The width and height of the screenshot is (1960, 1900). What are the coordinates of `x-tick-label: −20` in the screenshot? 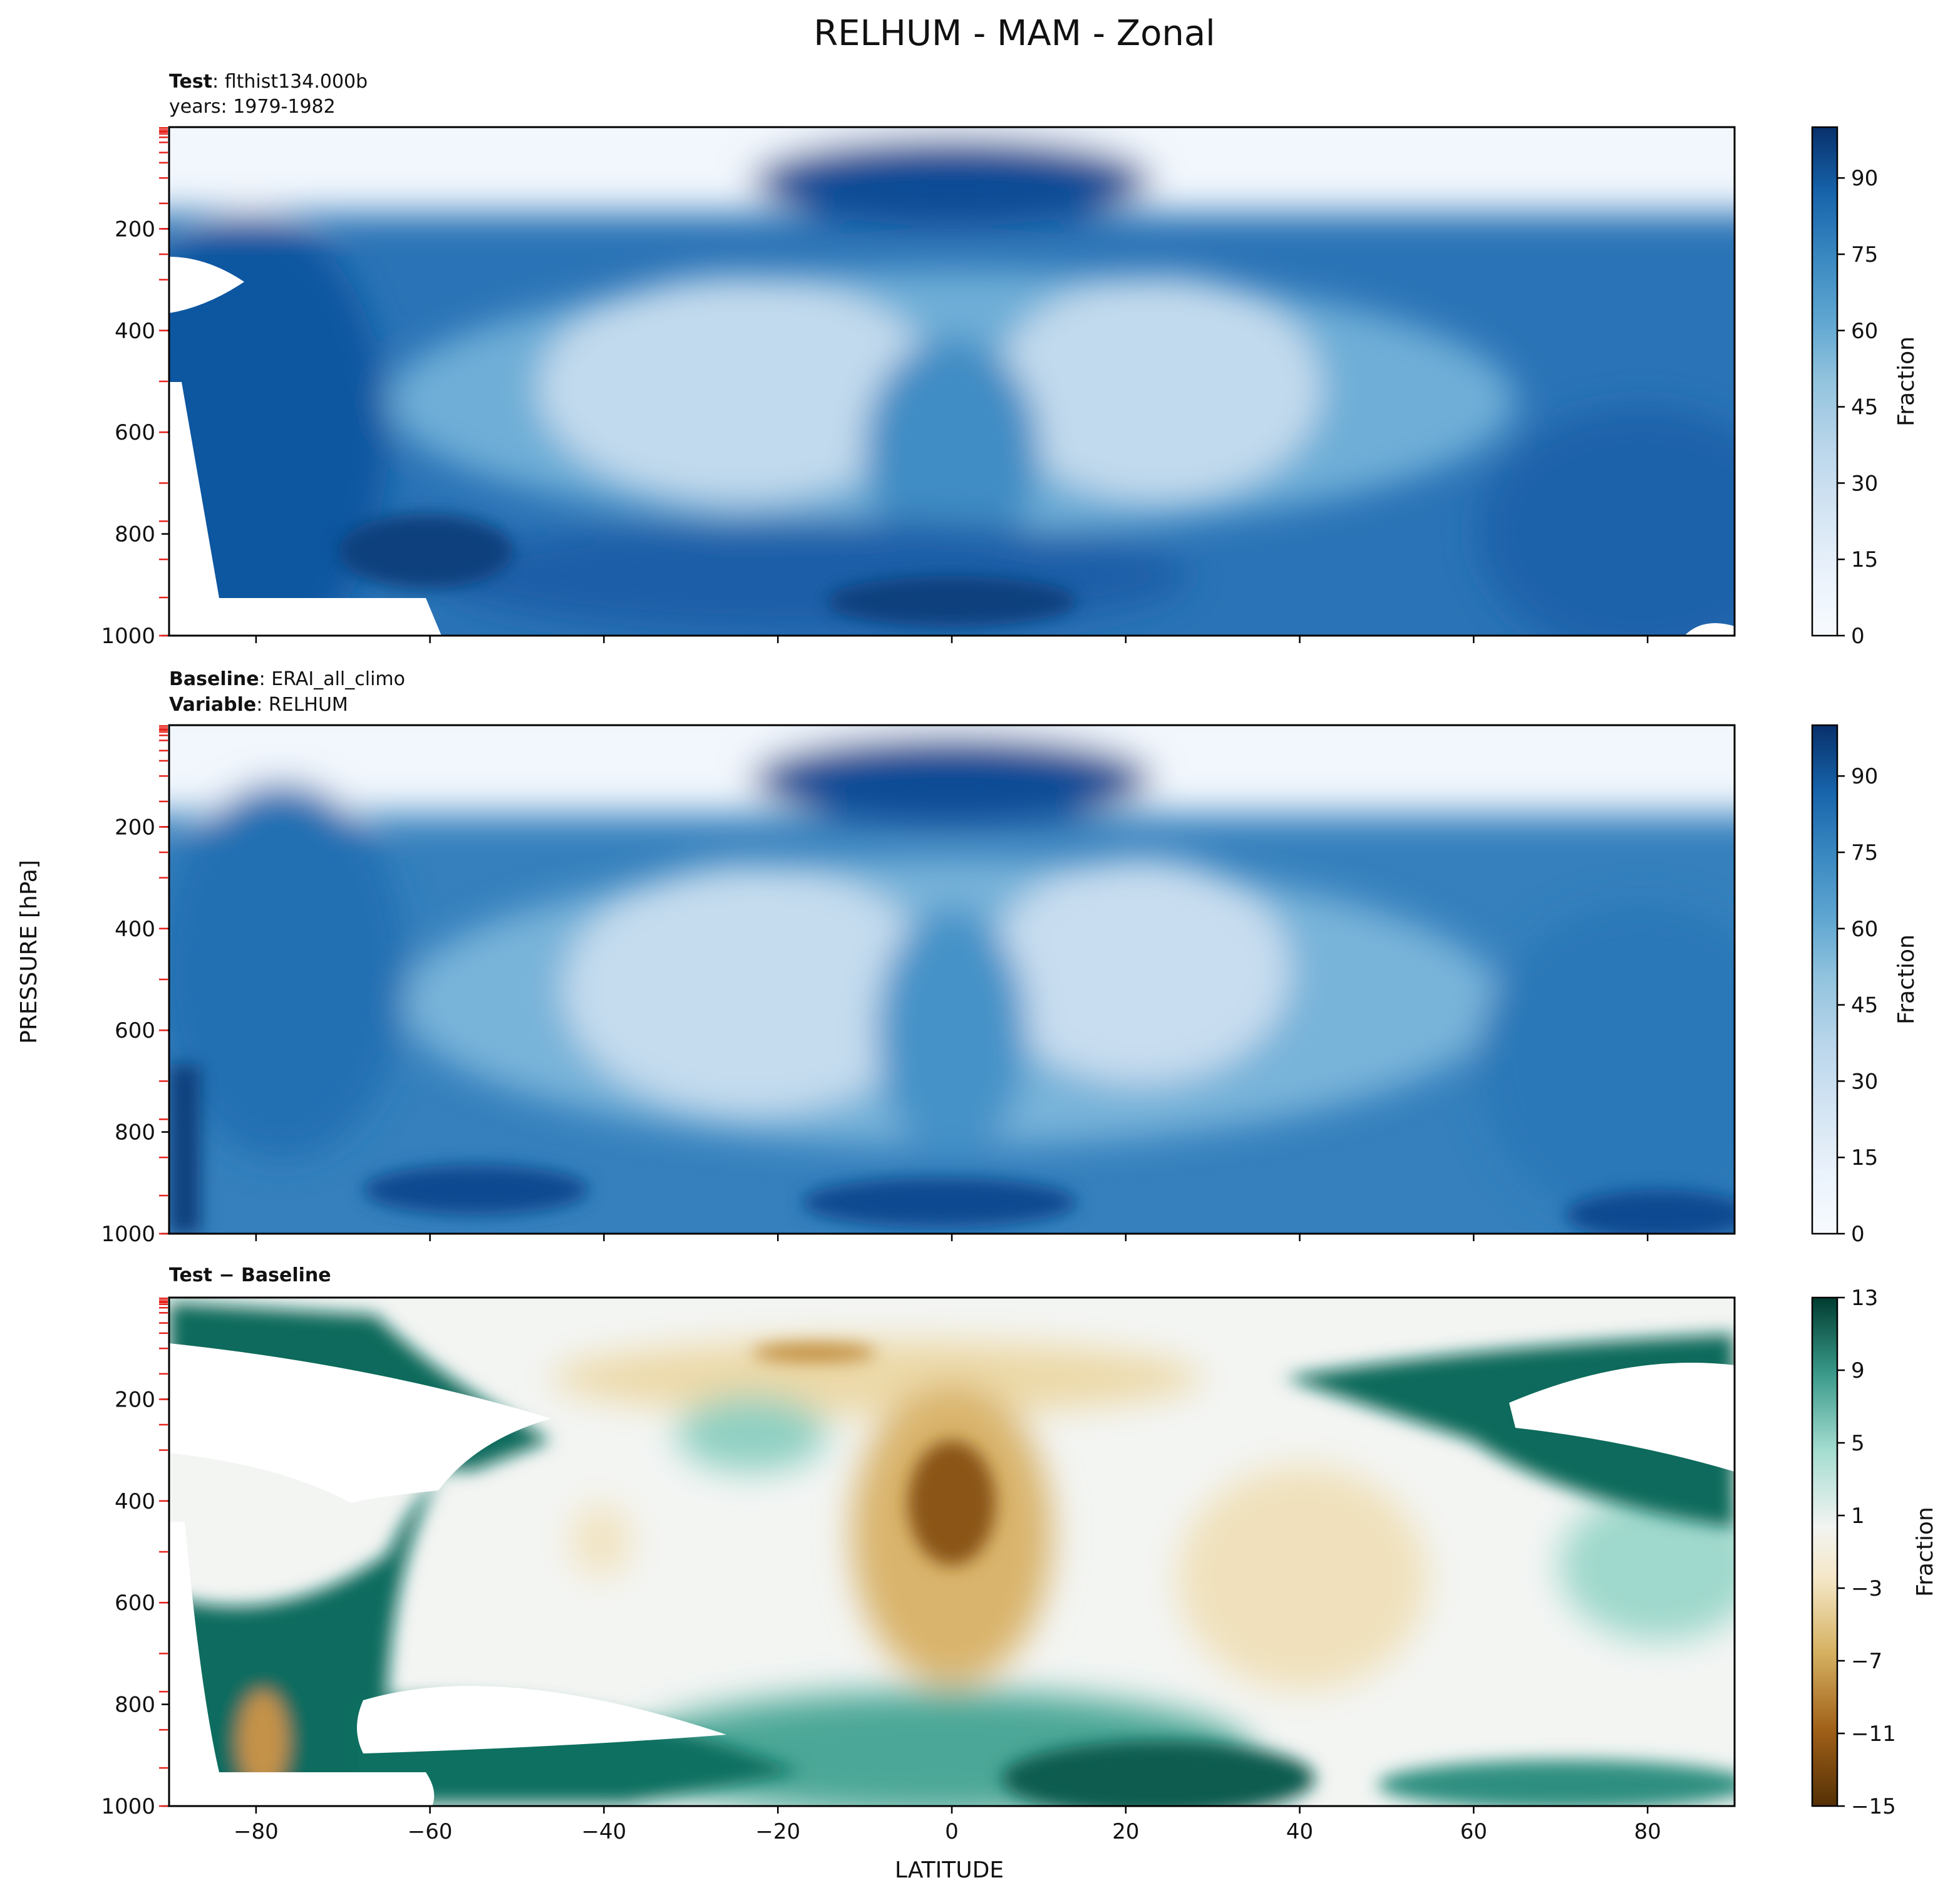 It's located at (777, 1831).